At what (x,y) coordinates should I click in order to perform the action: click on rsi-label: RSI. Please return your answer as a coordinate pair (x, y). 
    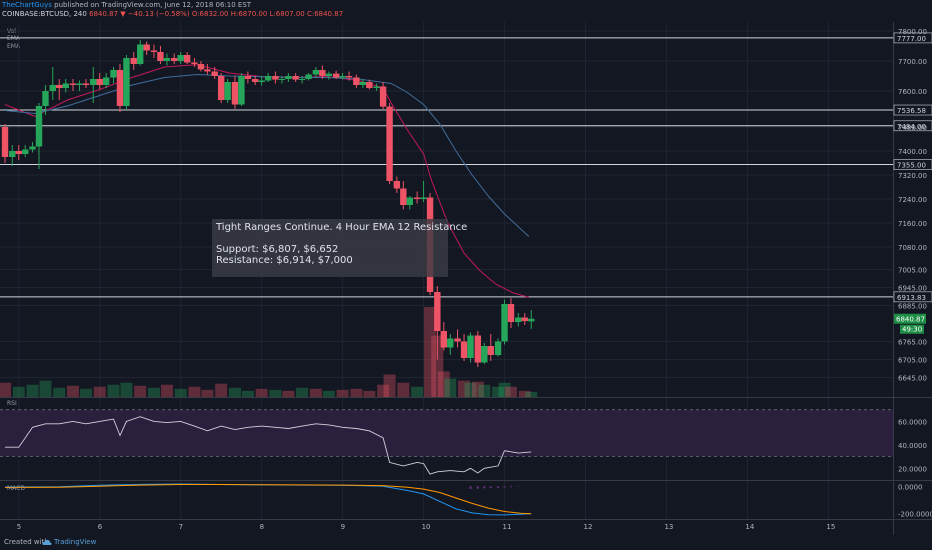
    Looking at the image, I should click on (12, 403).